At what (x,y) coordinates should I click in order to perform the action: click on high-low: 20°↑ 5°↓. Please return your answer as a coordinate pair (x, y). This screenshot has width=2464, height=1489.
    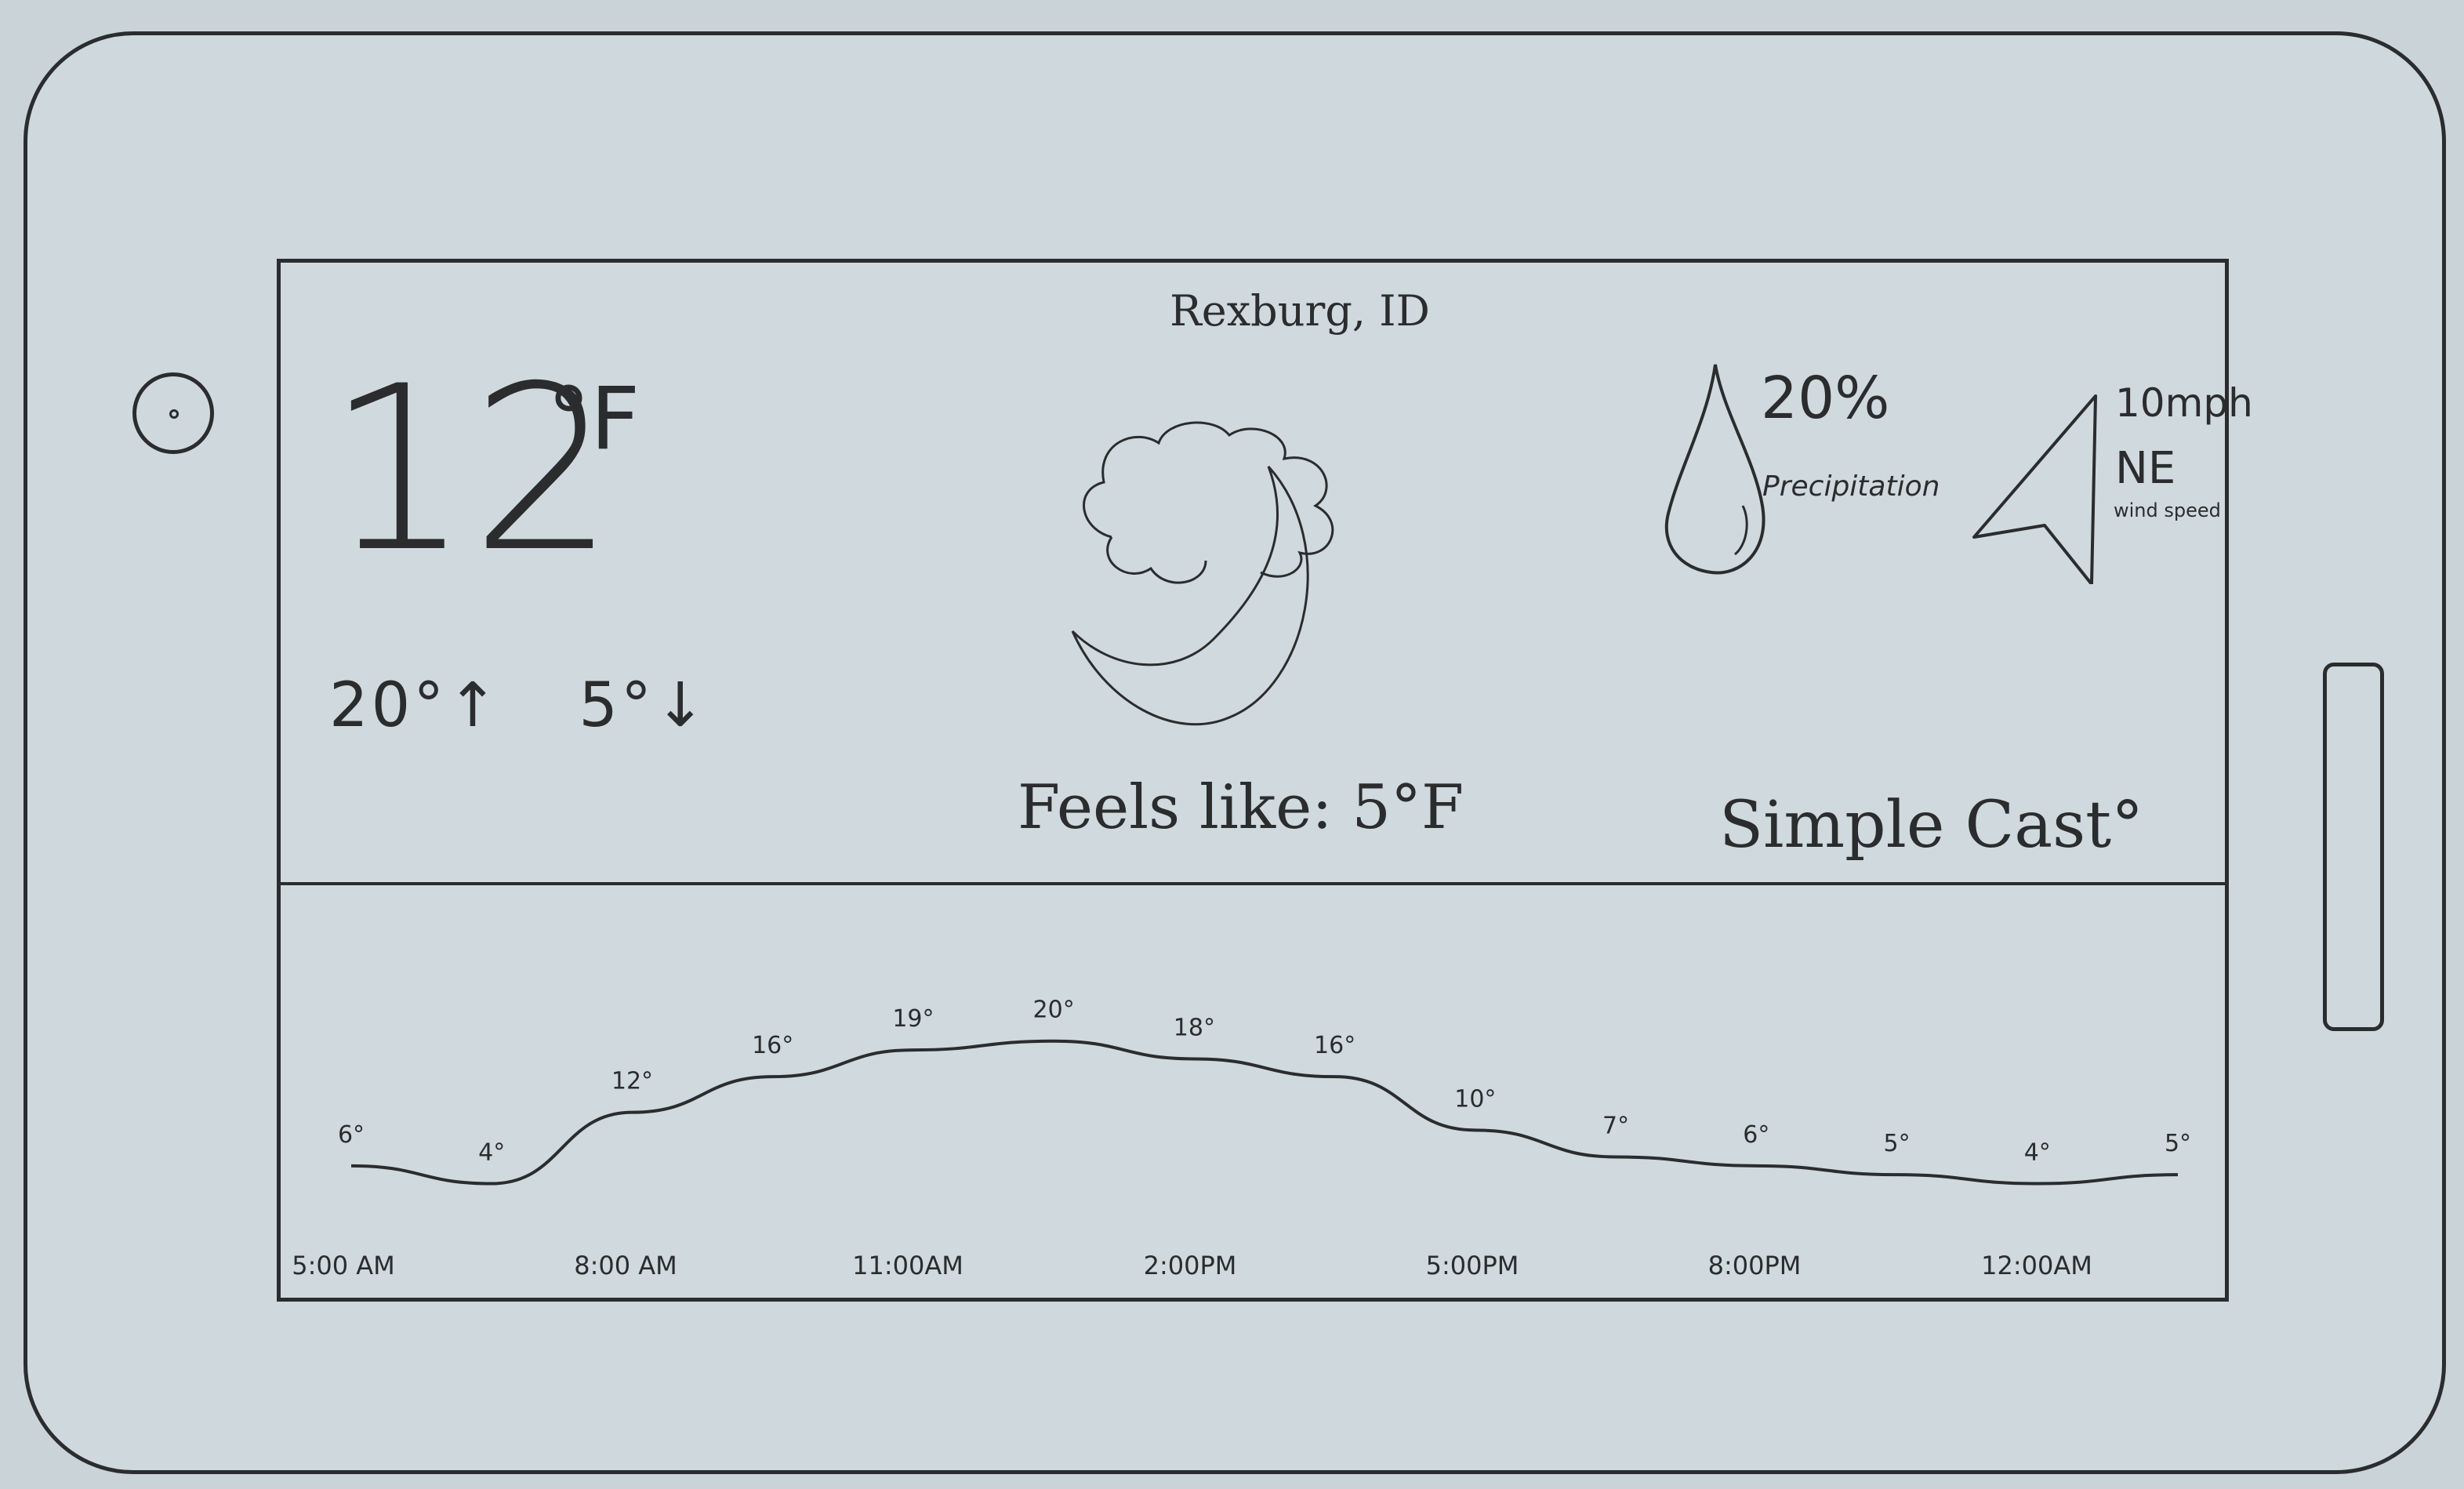
    Looking at the image, I should click on (546, 705).